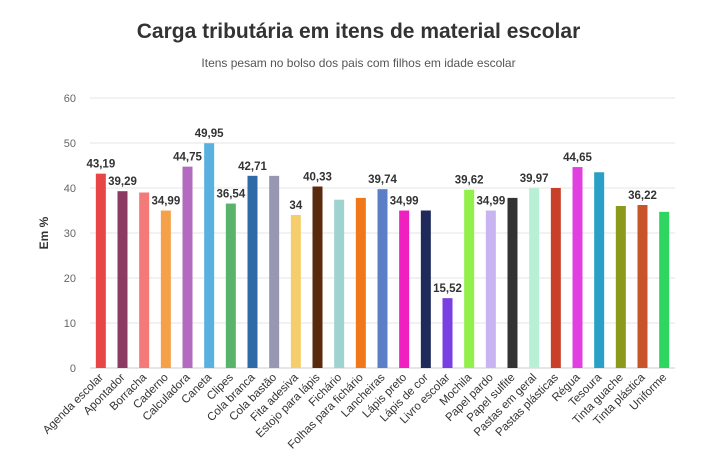 The width and height of the screenshot is (717, 455). I want to click on data-label: 39,97, so click(534, 179).